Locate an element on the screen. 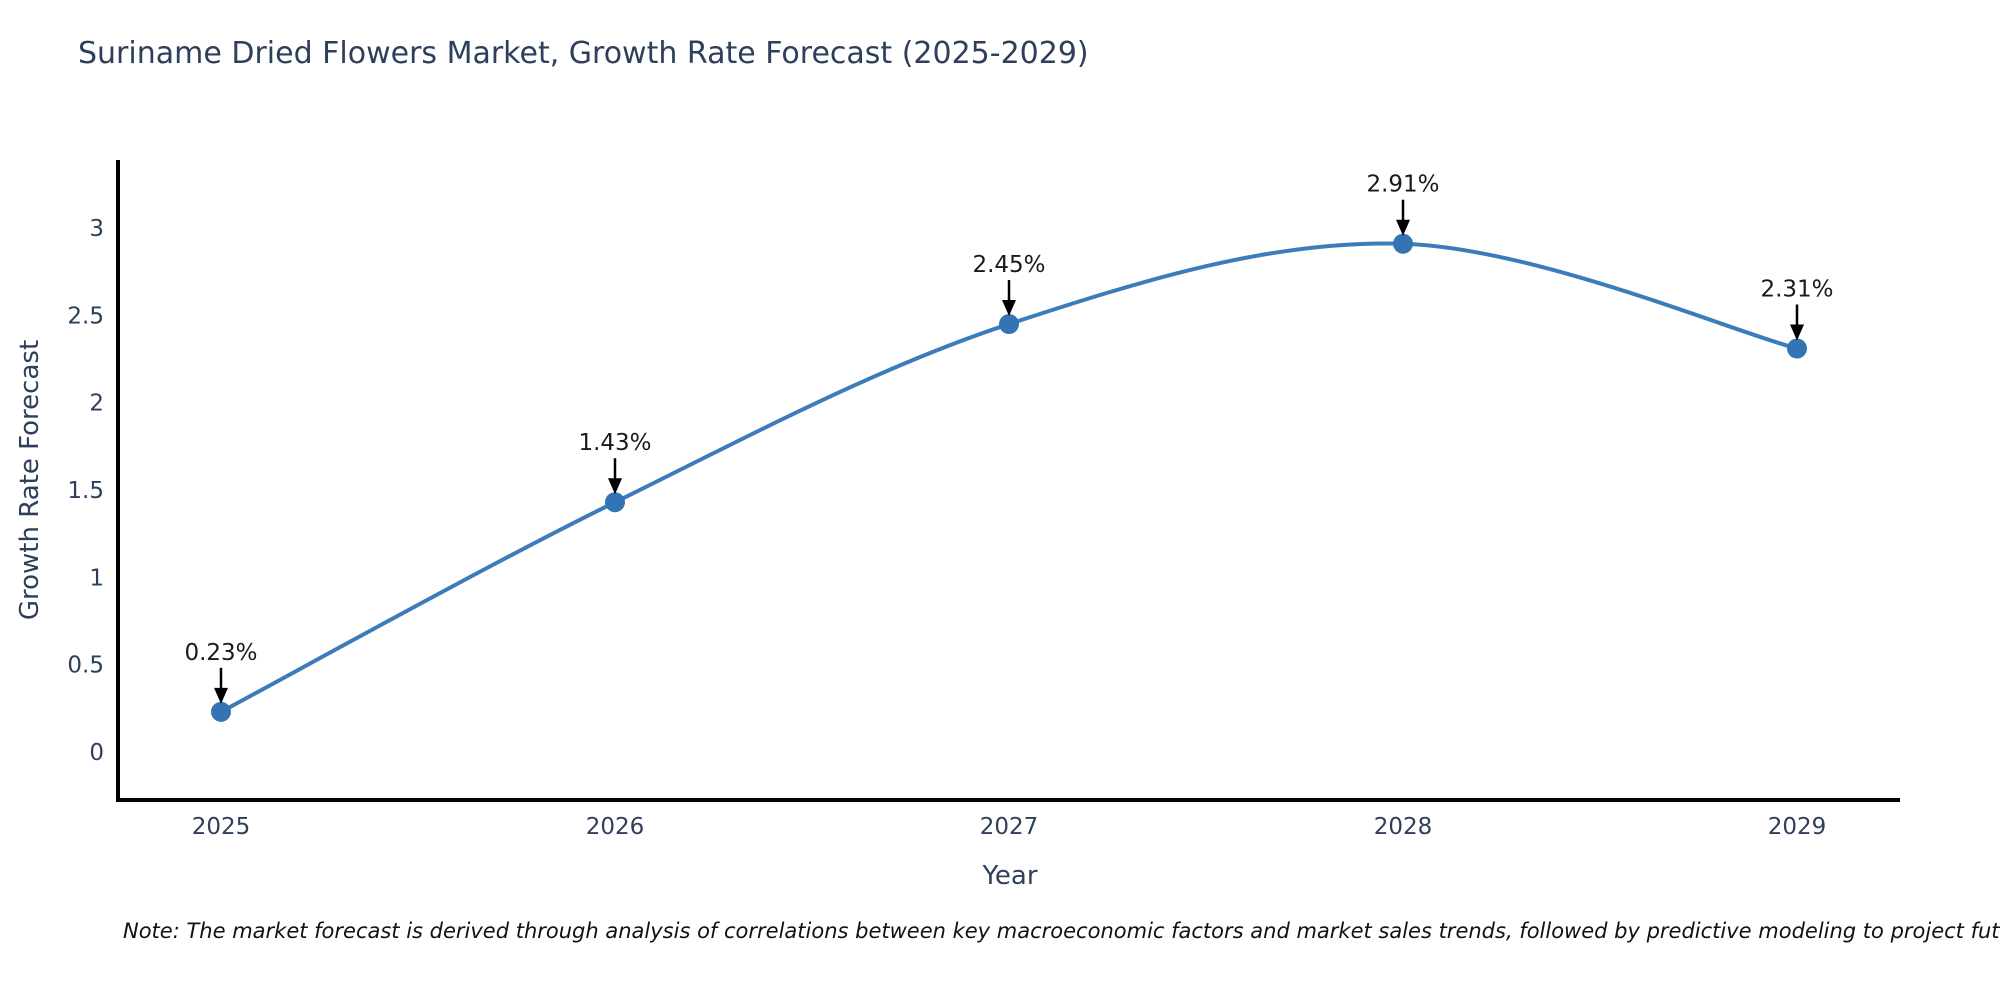 The image size is (2000, 1000). y-tick-label: 0.5 is located at coordinates (85, 666).